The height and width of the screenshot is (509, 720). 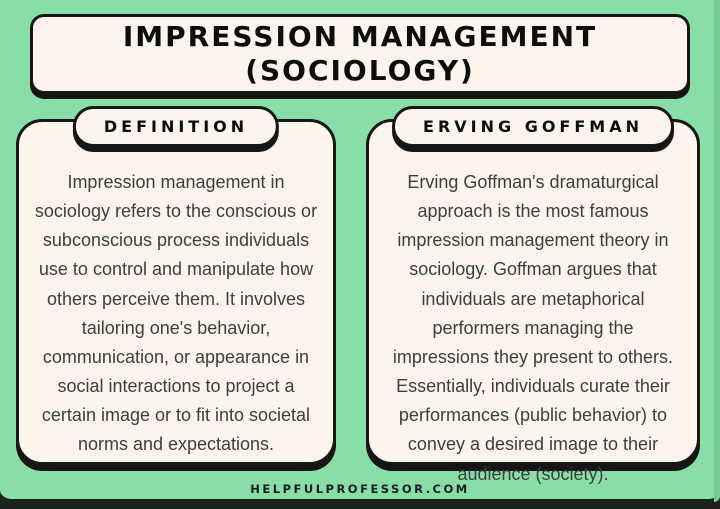 What do you see at coordinates (176, 126) in the screenshot?
I see `panel-definition-heading: DEFINITION` at bounding box center [176, 126].